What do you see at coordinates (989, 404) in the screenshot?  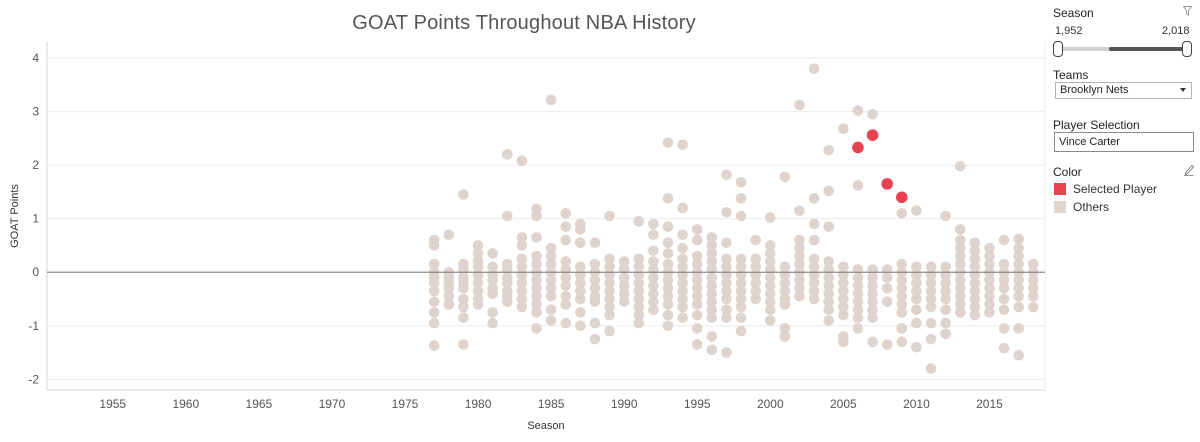 I see `x-tick-label: 2015` at bounding box center [989, 404].